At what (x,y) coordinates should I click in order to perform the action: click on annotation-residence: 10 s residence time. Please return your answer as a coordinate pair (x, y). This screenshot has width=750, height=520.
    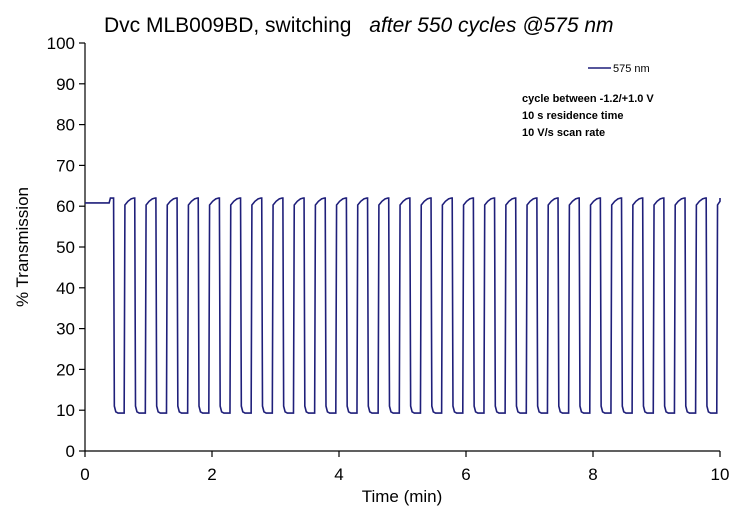
    Looking at the image, I should click on (573, 116).